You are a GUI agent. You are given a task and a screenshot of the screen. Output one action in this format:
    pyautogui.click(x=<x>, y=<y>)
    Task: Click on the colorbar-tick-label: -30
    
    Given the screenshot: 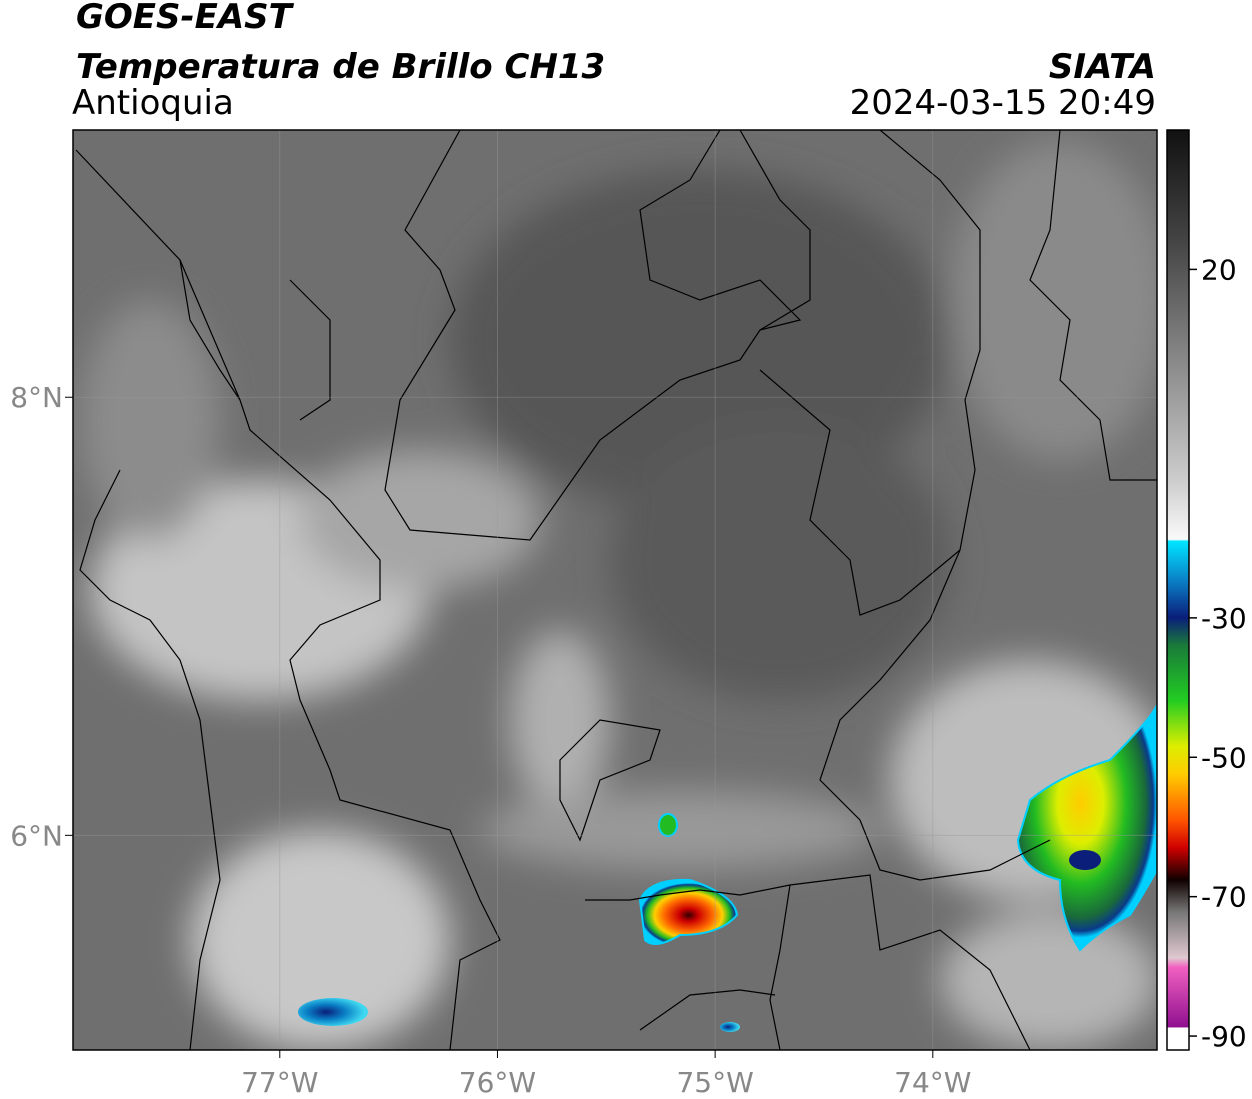 What is the action you would take?
    pyautogui.click(x=1224, y=618)
    